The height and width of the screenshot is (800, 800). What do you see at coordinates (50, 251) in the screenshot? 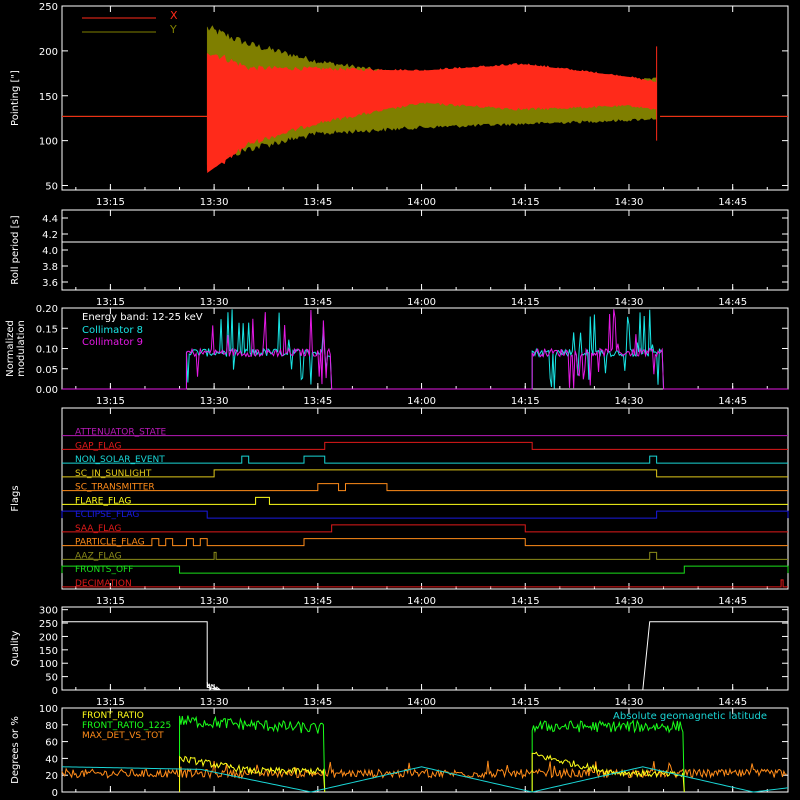
I see `y-tick-label: 4.0` at bounding box center [50, 251].